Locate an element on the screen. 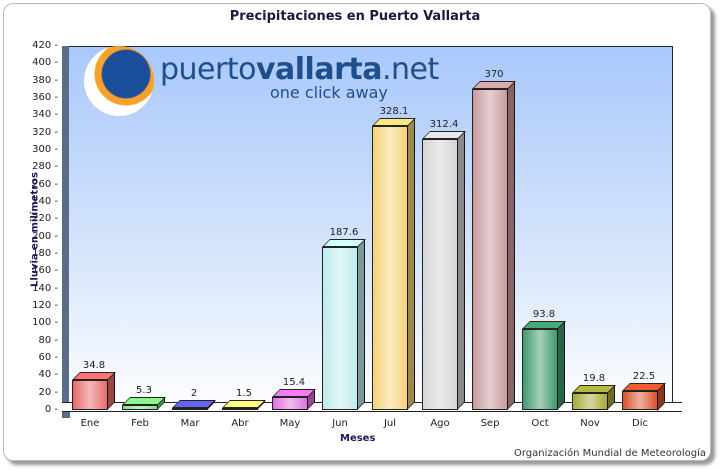 The height and width of the screenshot is (470, 720). y-axis-wall is located at coordinates (66, 232).